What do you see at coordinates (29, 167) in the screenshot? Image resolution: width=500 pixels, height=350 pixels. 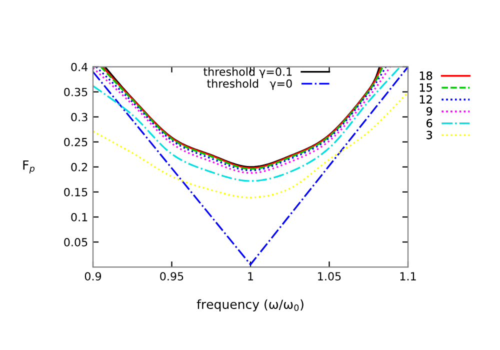 I see `y-axis-title: F$_{p}$` at bounding box center [29, 167].